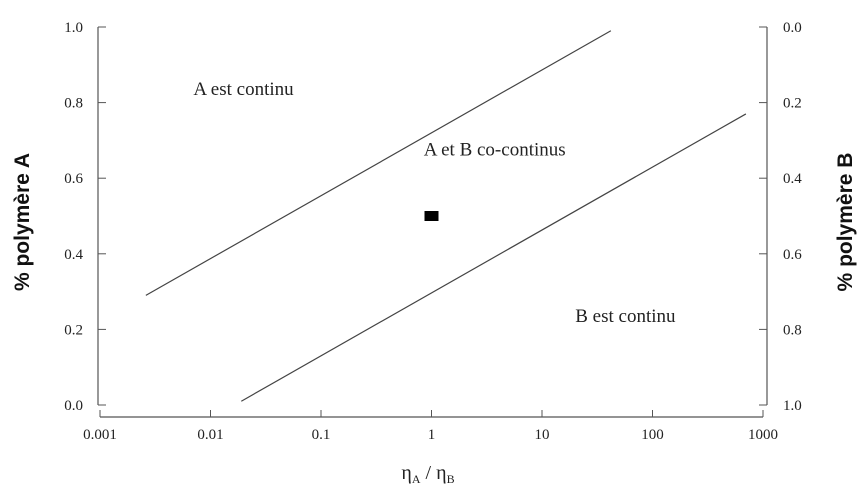 The width and height of the screenshot is (868, 493). Describe the element at coordinates (652, 435) in the screenshot. I see `x-tick-label: 100` at that location.